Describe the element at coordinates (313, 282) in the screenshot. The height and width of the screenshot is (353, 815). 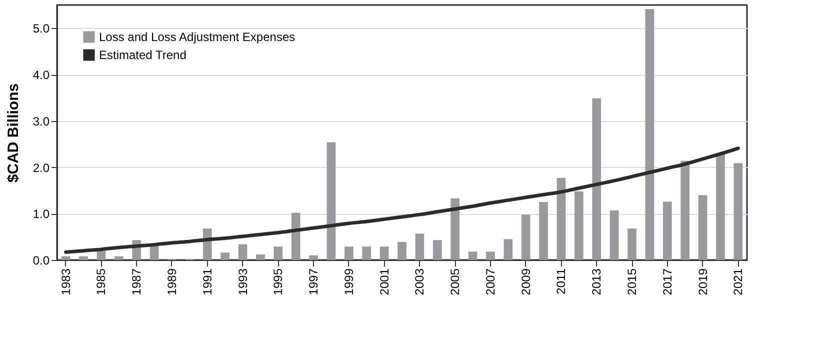
I see `x-tick-label: 1997` at that location.